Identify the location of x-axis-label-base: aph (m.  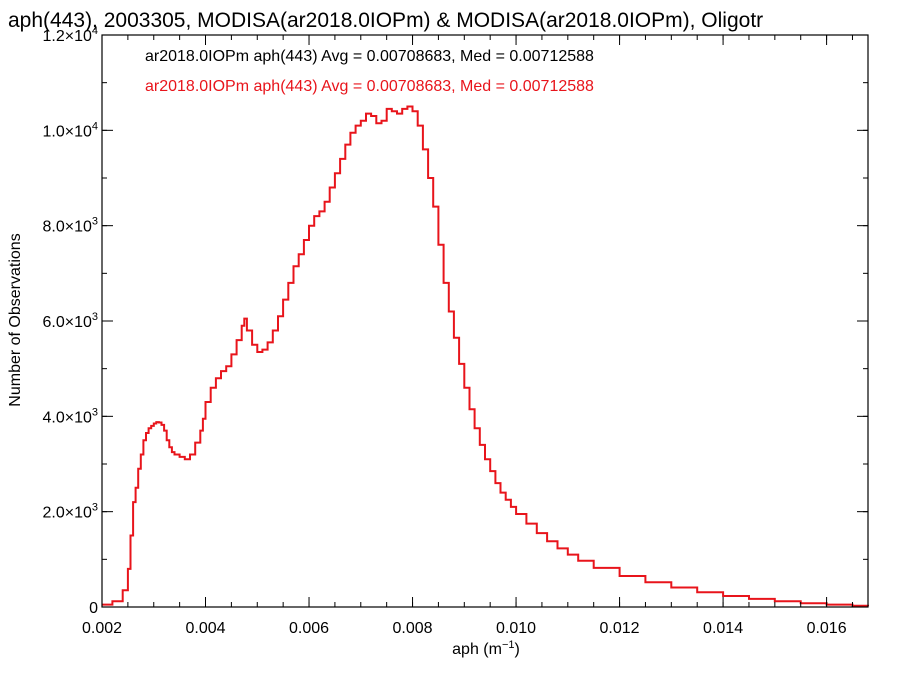
(477, 649).